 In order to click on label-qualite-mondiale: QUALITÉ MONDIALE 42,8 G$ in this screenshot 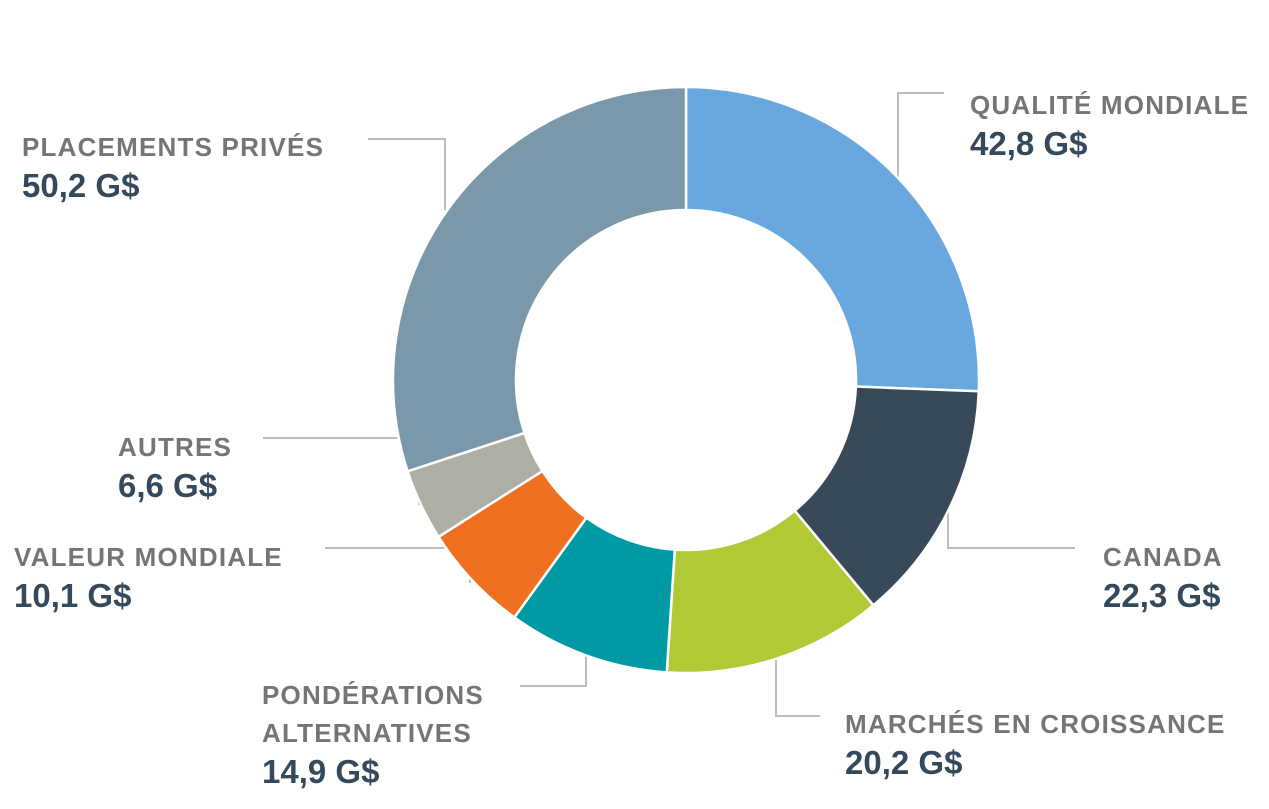, I will do `click(1109, 125)`.